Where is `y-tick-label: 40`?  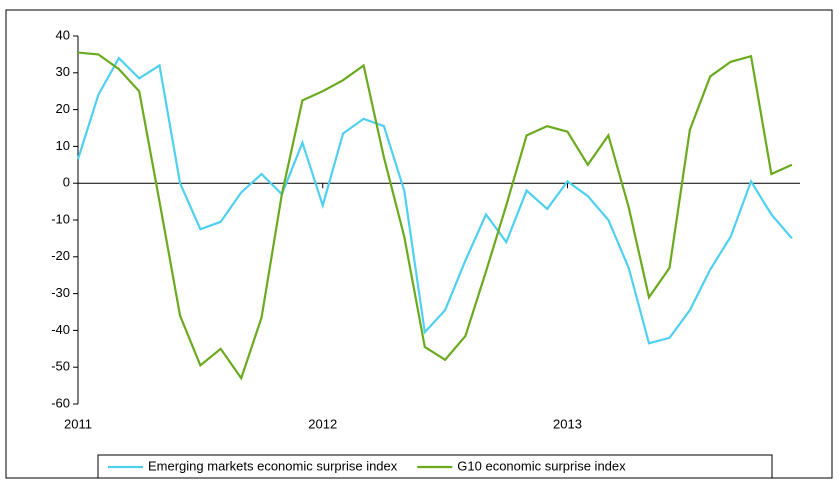 y-tick-label: 40 is located at coordinates (63, 34).